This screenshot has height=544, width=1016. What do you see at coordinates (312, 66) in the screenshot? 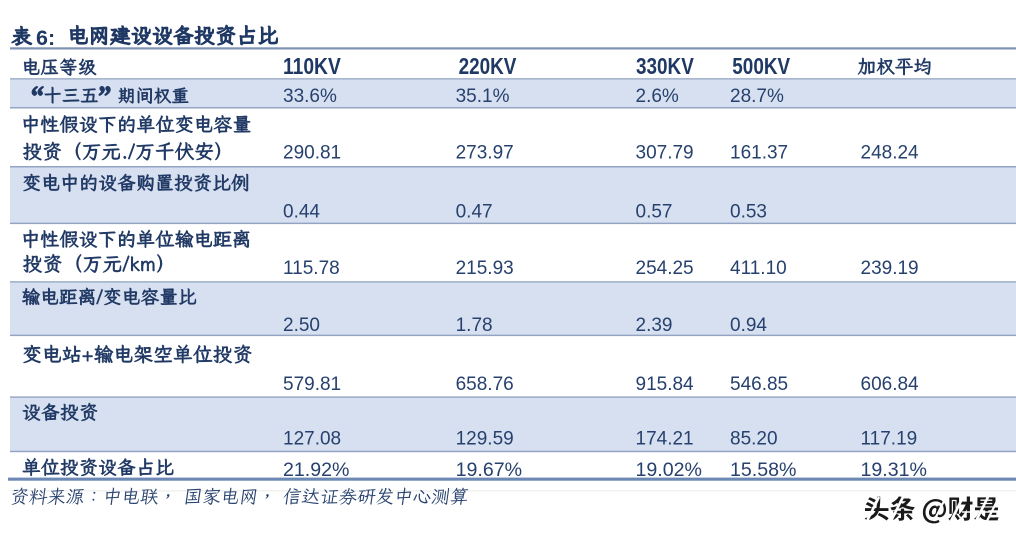
I see `svg-text: 110KV` at bounding box center [312, 66].